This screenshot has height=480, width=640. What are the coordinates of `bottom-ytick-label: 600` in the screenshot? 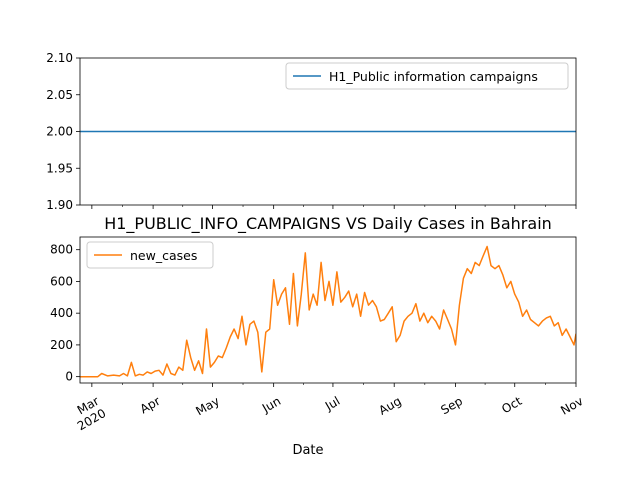 It's located at (61, 281).